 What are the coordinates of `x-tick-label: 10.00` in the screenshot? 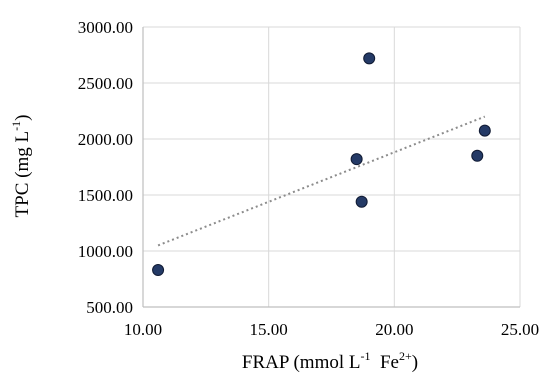 It's located at (143, 329).